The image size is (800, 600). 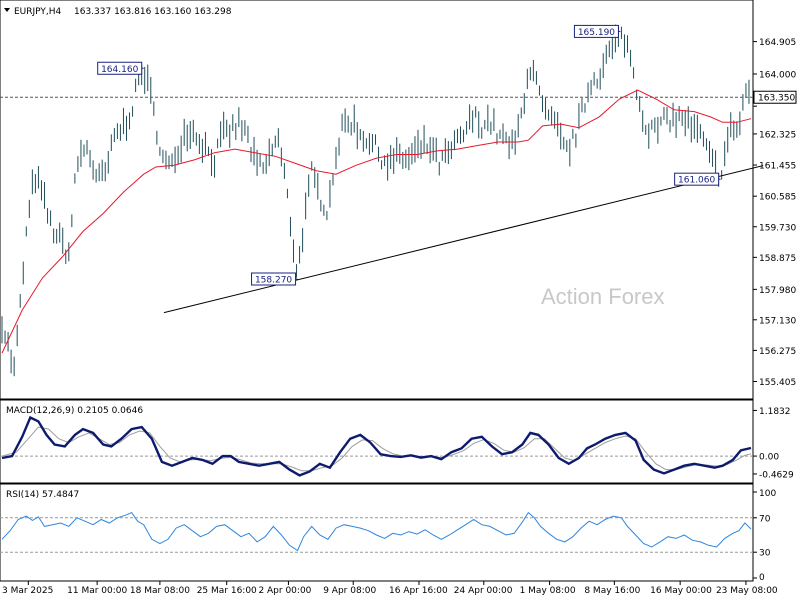 I want to click on time-tick-label: 3 Mar 2025, so click(x=27, y=591).